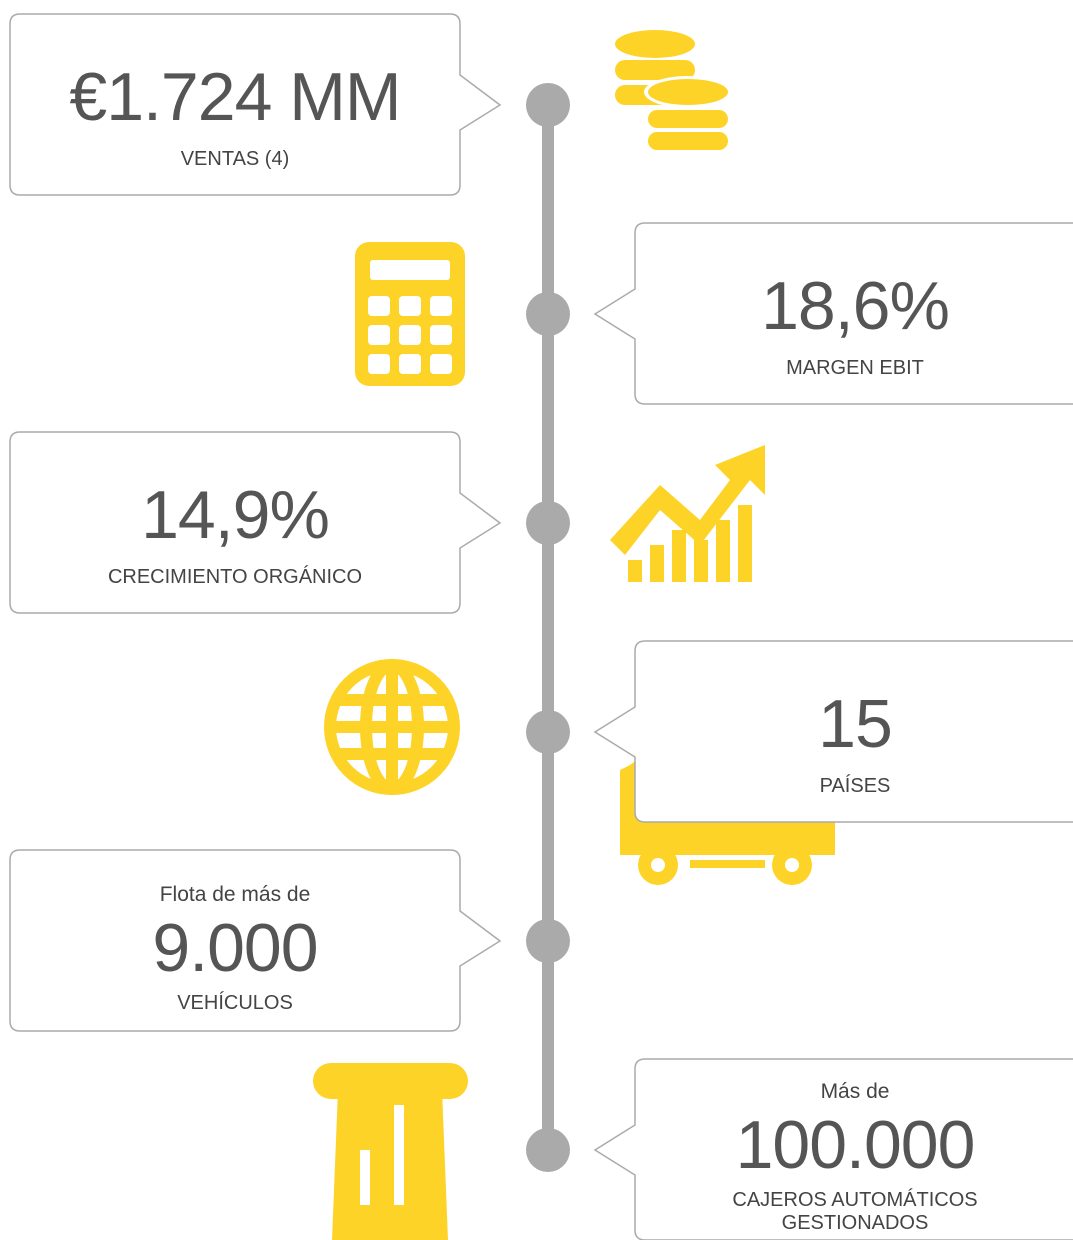  I want to click on value-text: 15, so click(855, 724).